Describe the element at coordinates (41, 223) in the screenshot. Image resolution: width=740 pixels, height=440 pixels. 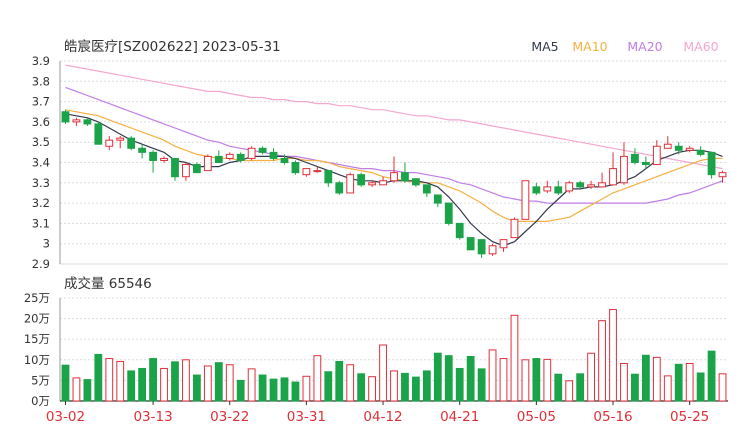
I see `y-tick-label: 3.1` at that location.